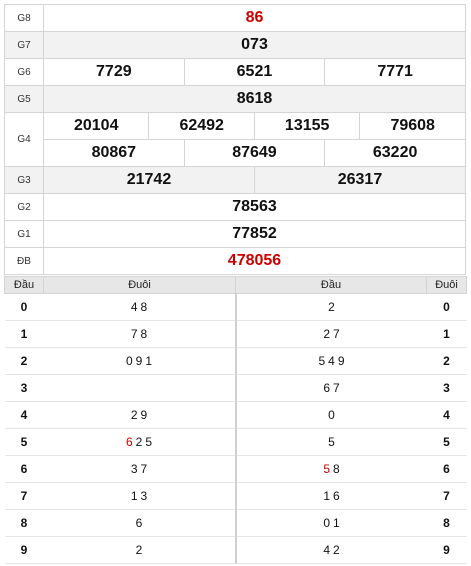 The image size is (471, 566). I want to click on prize-label: G5, so click(24, 99).